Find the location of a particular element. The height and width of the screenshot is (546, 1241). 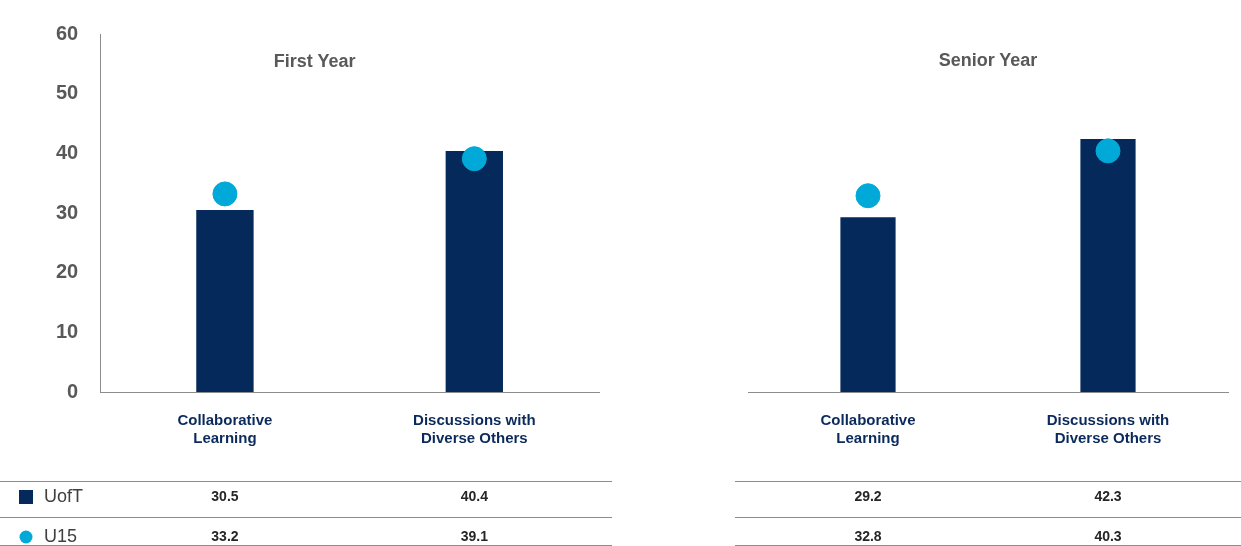

data-label: 29.2 is located at coordinates (868, 495).